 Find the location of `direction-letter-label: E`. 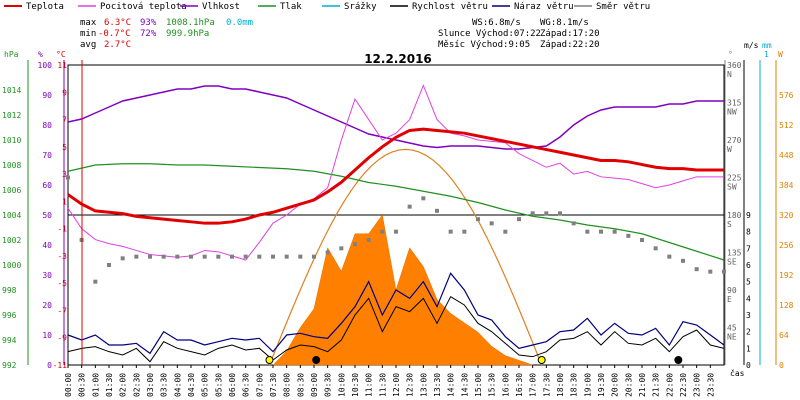

direction-letter-label: E is located at coordinates (729, 299).